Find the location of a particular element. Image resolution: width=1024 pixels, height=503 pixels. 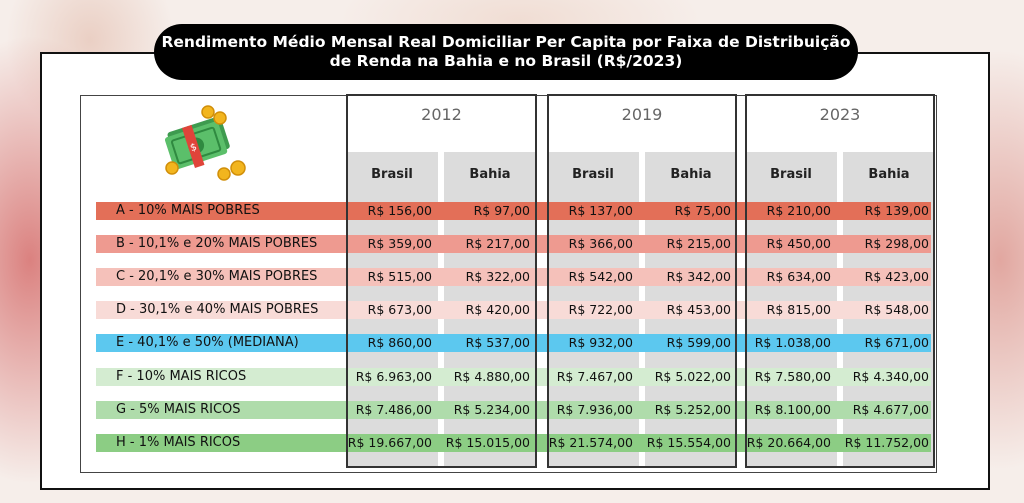

year-header: 2023 is located at coordinates (840, 114).